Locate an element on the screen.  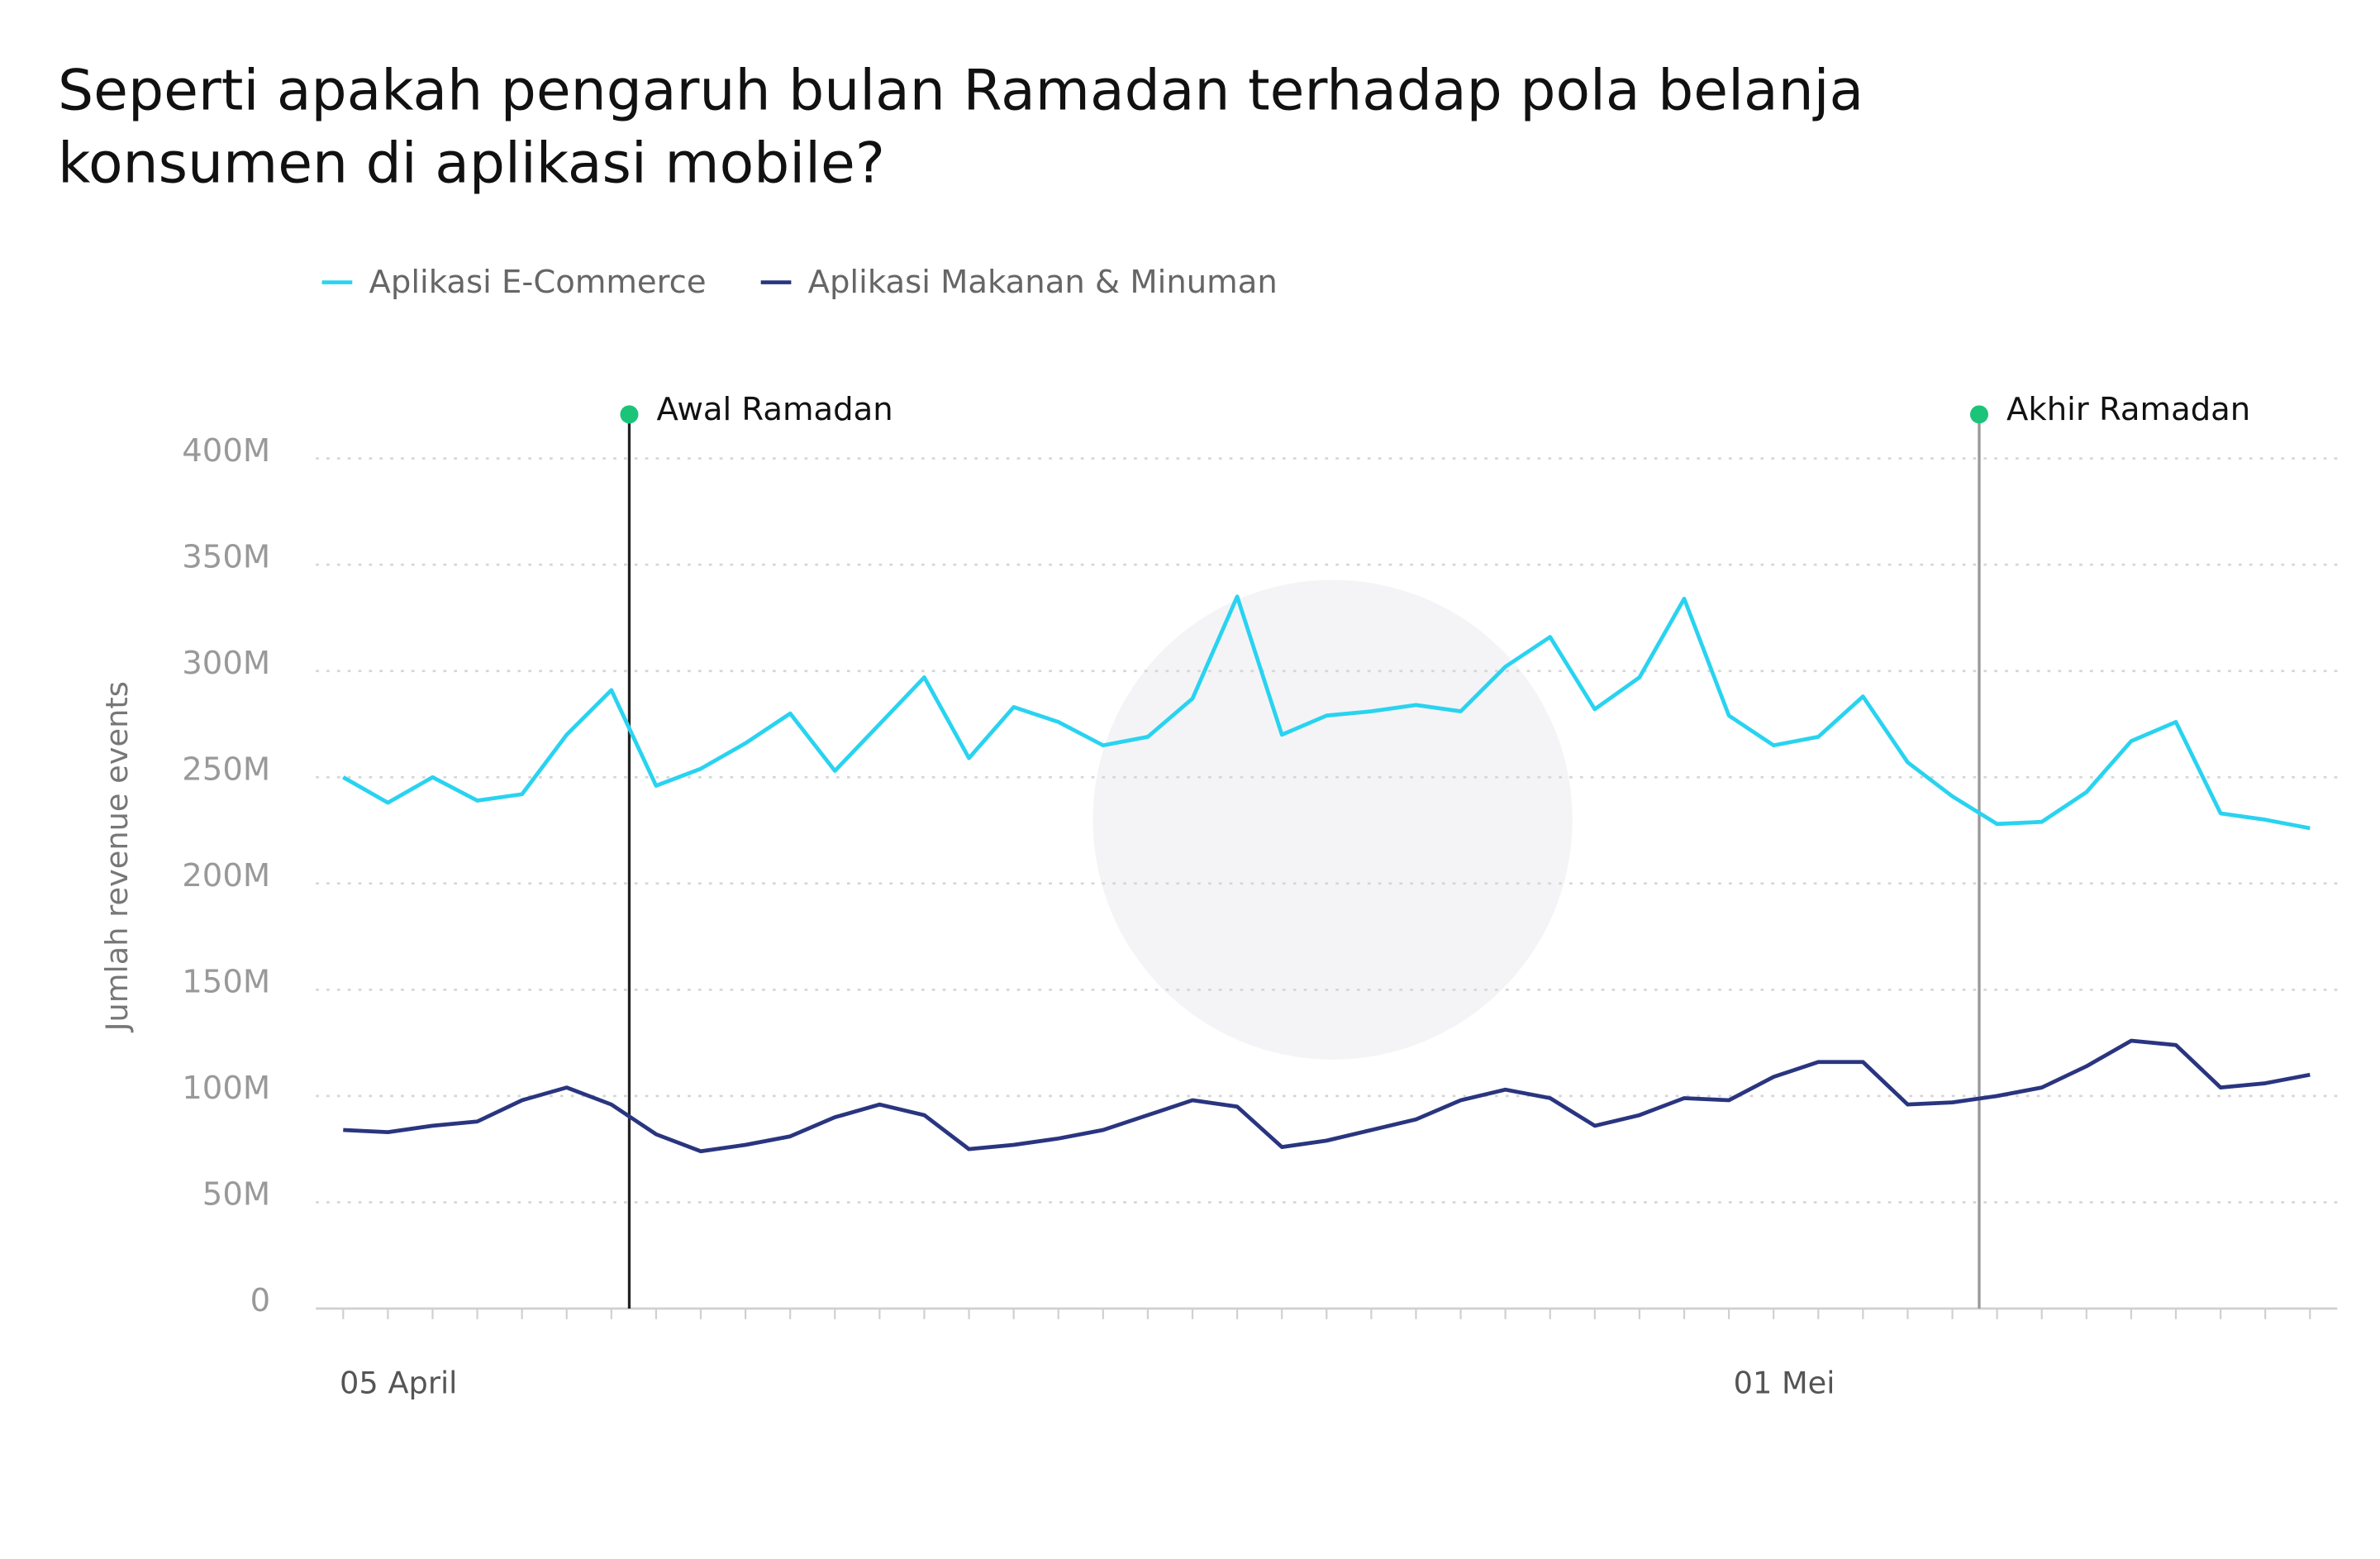
x-tick-label: 05 April is located at coordinates (398, 1382).